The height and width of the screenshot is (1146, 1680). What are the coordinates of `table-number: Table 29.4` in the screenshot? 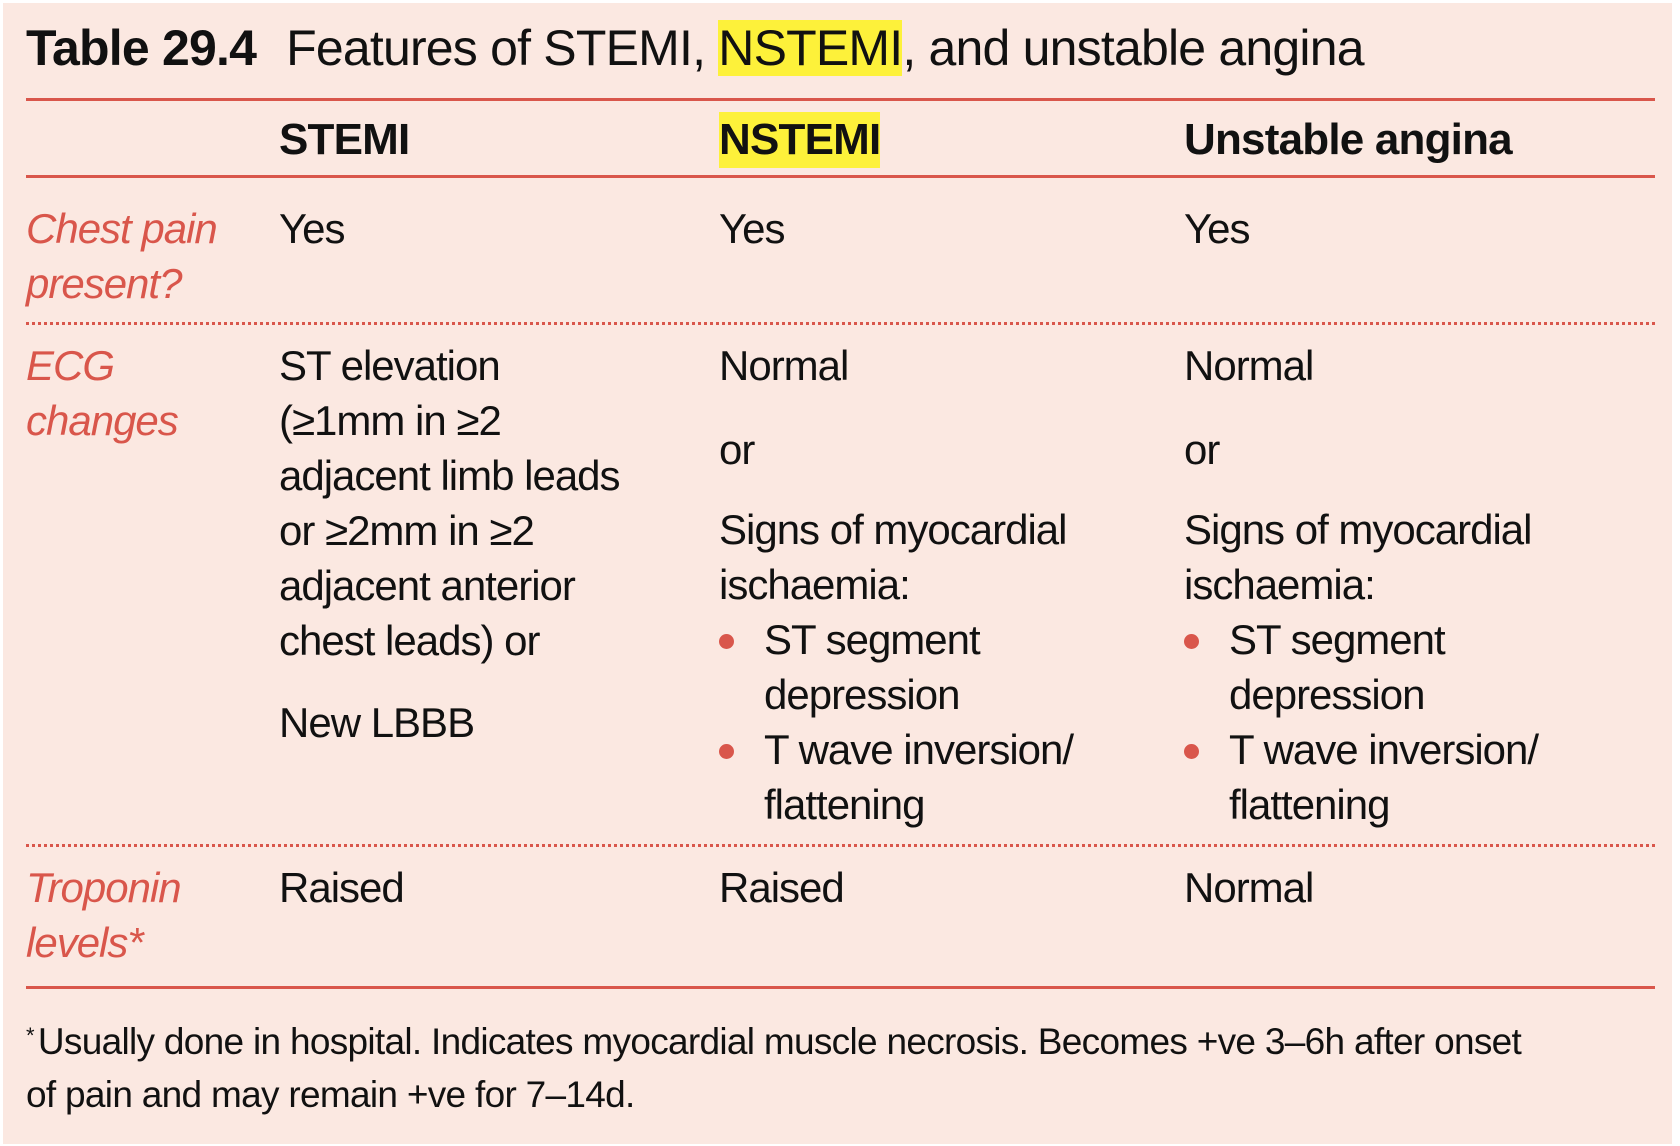 It's located at (141, 48).